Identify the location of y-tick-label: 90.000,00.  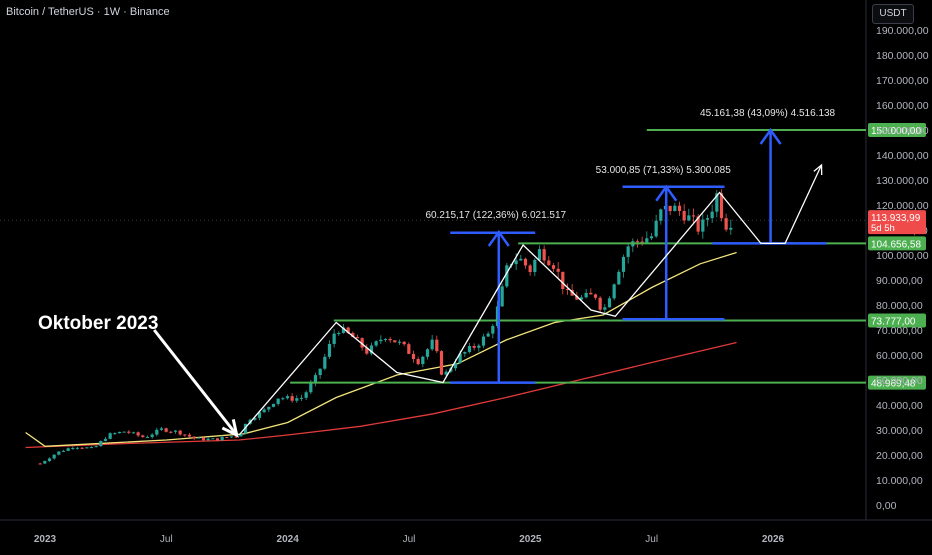
(899, 281).